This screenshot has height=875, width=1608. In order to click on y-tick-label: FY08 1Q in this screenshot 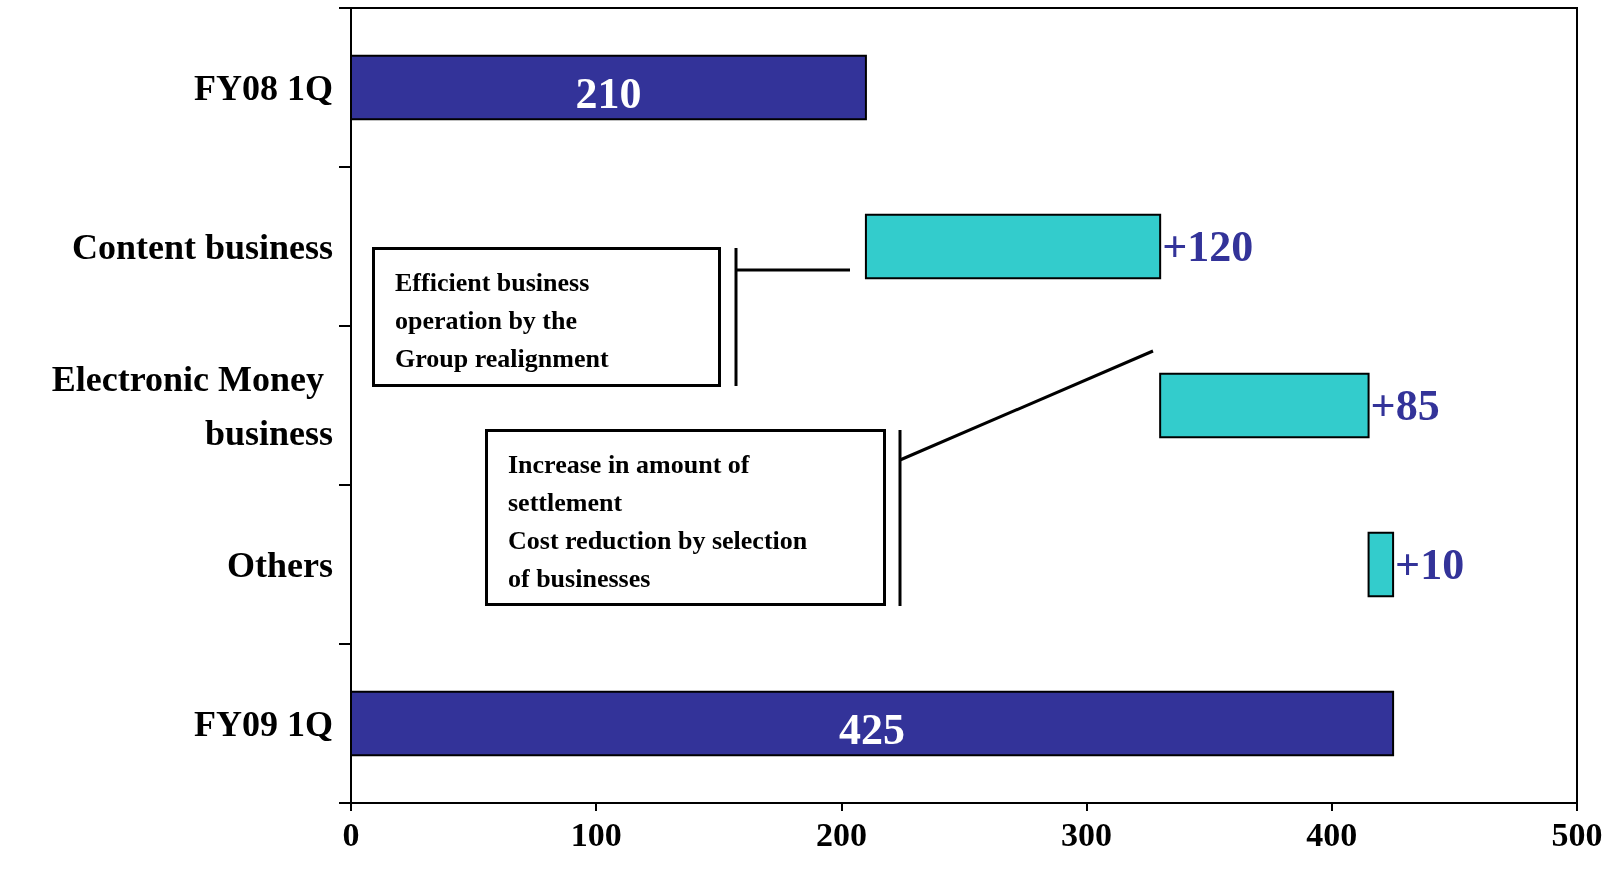, I will do `click(263, 87)`.